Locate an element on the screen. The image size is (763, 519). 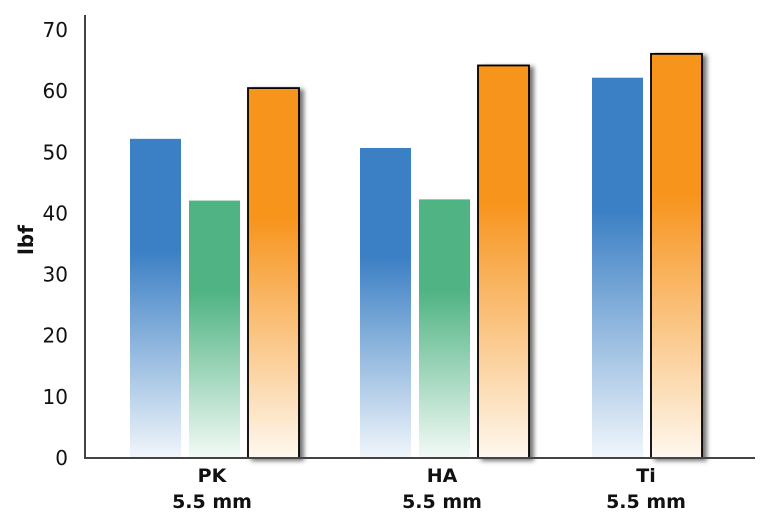
y-tick-label: 40 is located at coordinates (55, 213).